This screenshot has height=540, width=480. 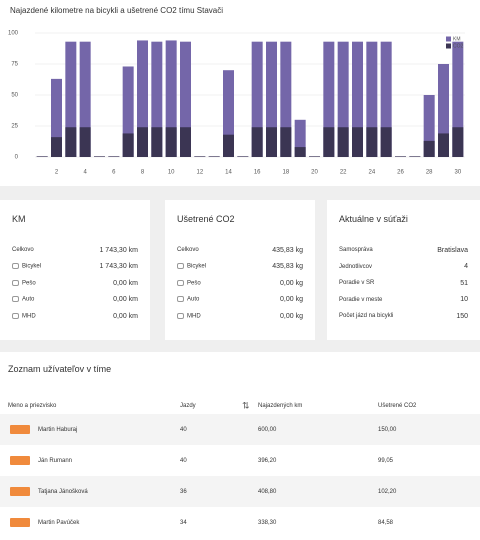 I want to click on panel-row: MHD 0,00 km, so click(x=75, y=316).